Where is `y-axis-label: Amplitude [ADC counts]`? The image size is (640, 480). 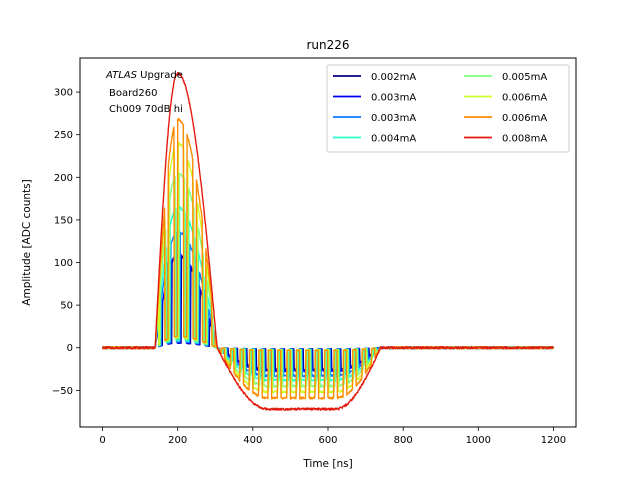 y-axis-label: Amplitude [ADC counts] is located at coordinates (27, 242).